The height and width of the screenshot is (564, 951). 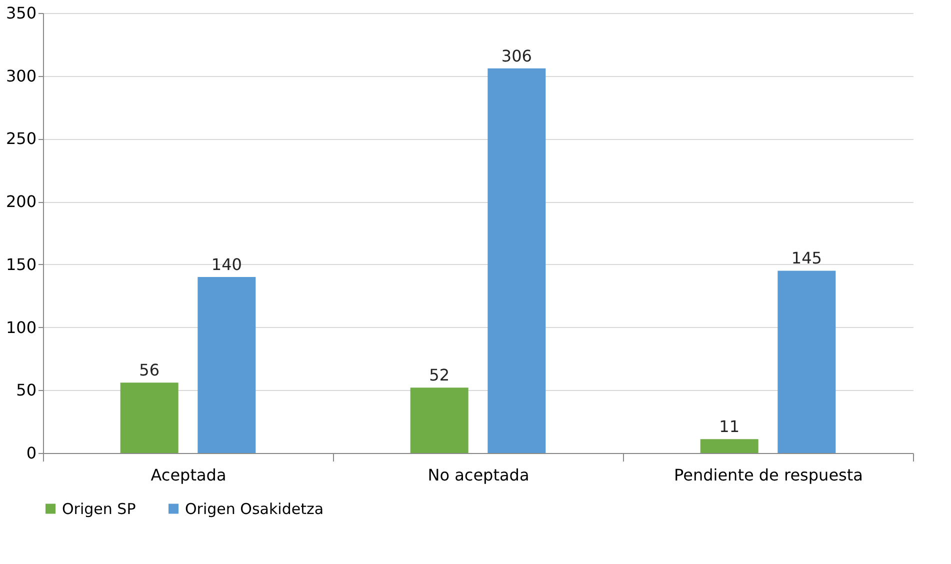 I want to click on y-tick-label: 250, so click(x=21, y=138).